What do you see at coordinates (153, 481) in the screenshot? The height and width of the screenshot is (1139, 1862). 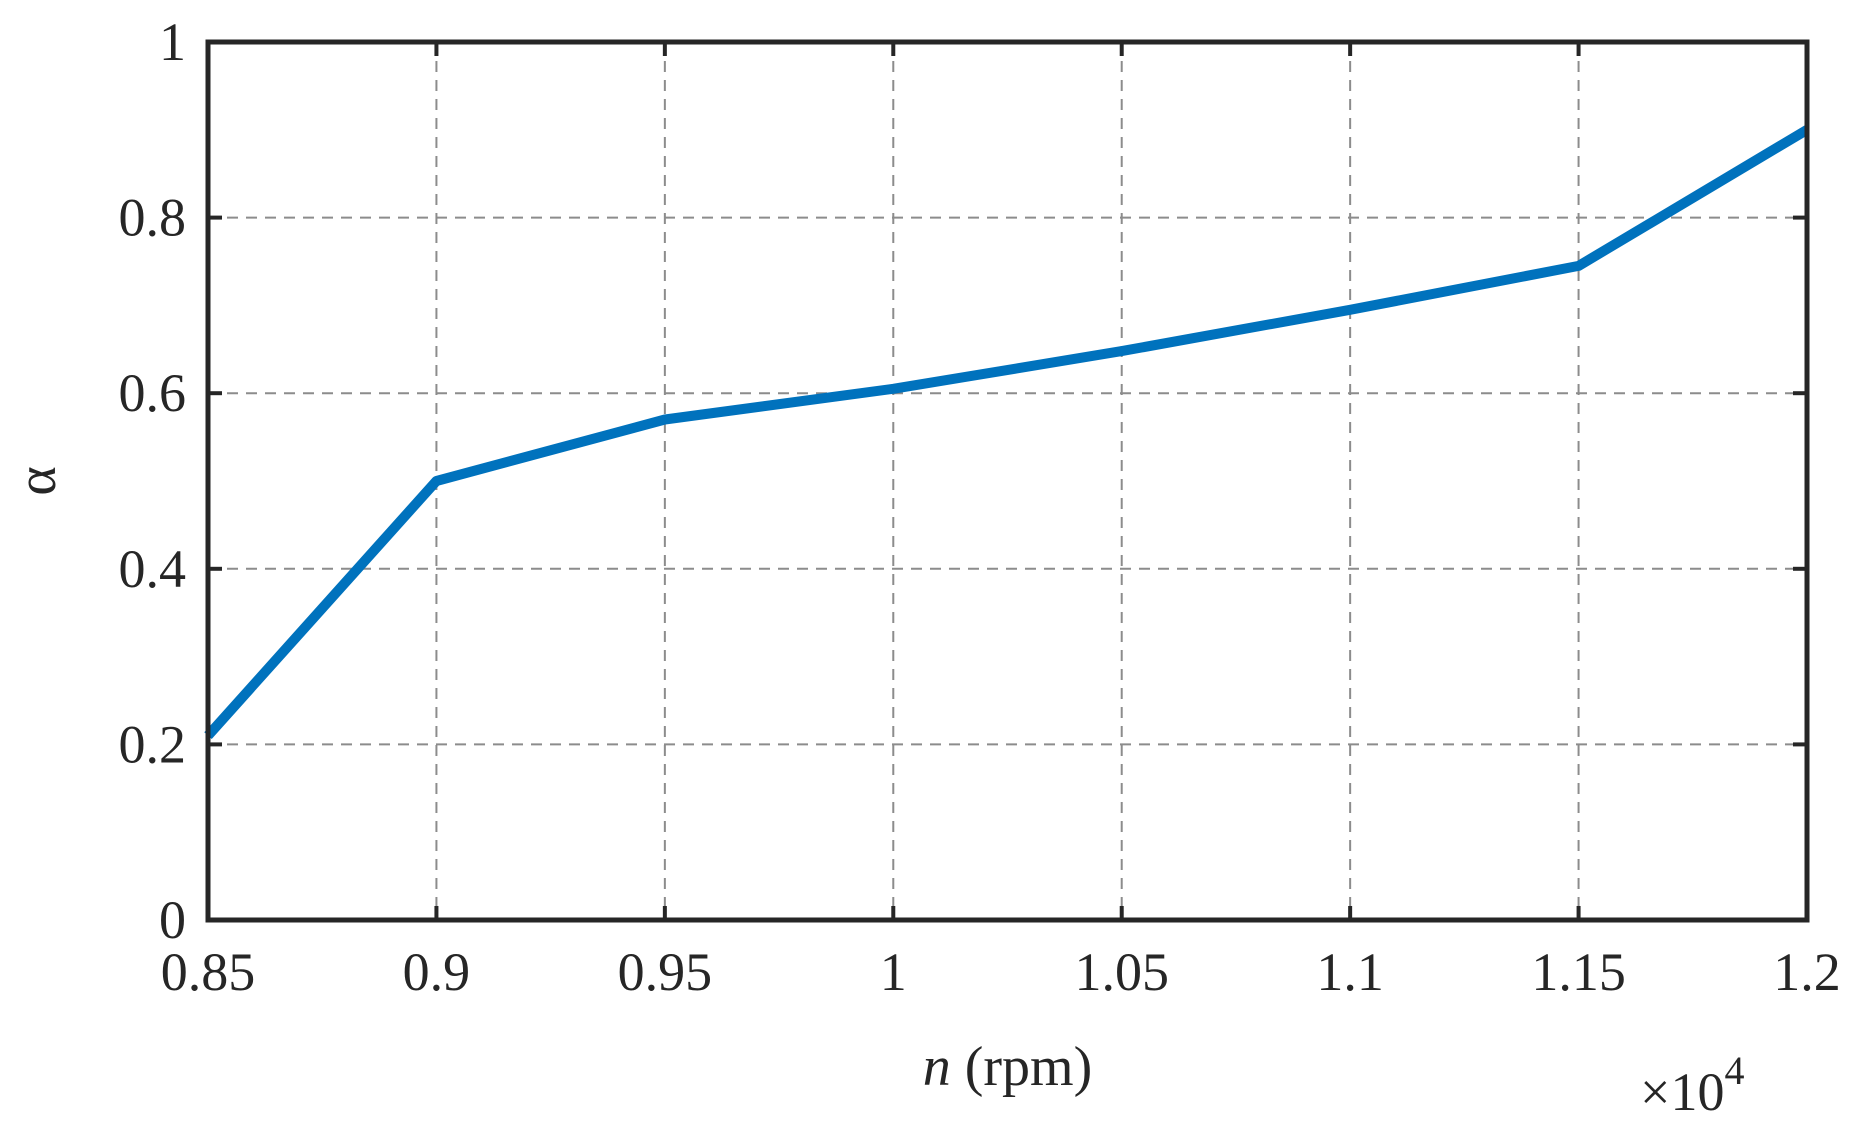 I see `y-tick-labels: 0 0.2 0.4 0.6 0.8 1` at bounding box center [153, 481].